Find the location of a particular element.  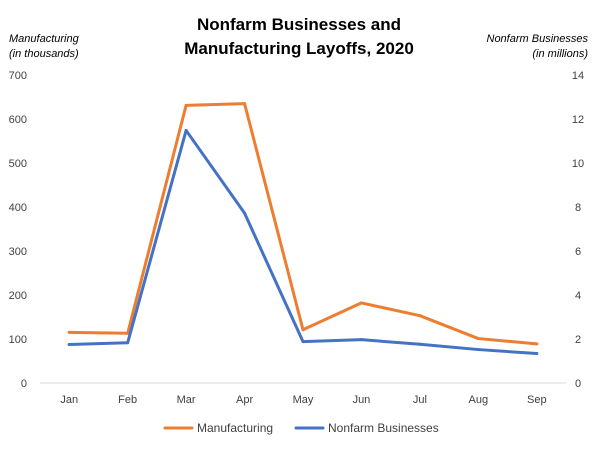

right-tick-label: 14 is located at coordinates (578, 76).